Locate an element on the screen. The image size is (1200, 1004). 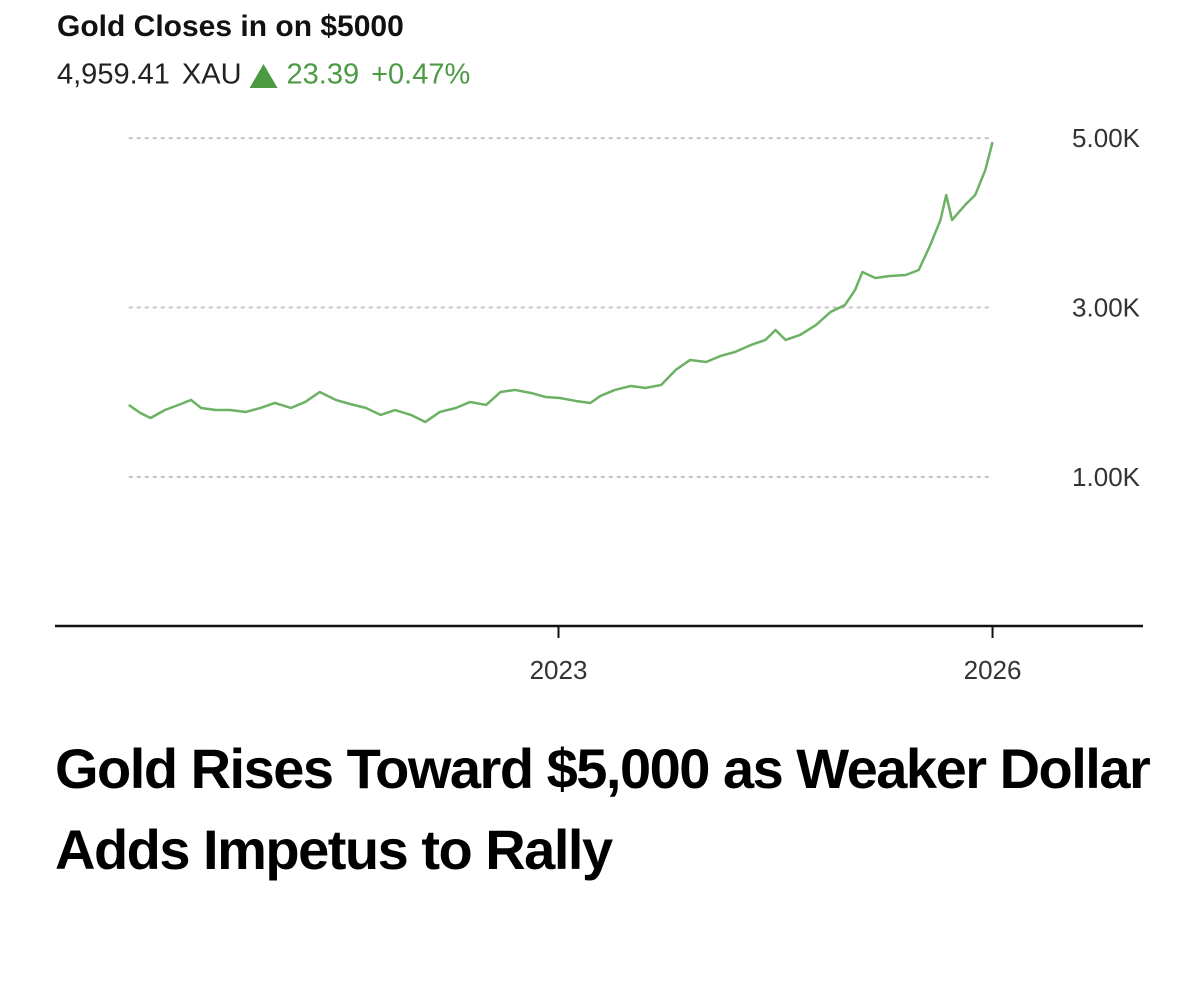
change: 23.39 is located at coordinates (323, 75).